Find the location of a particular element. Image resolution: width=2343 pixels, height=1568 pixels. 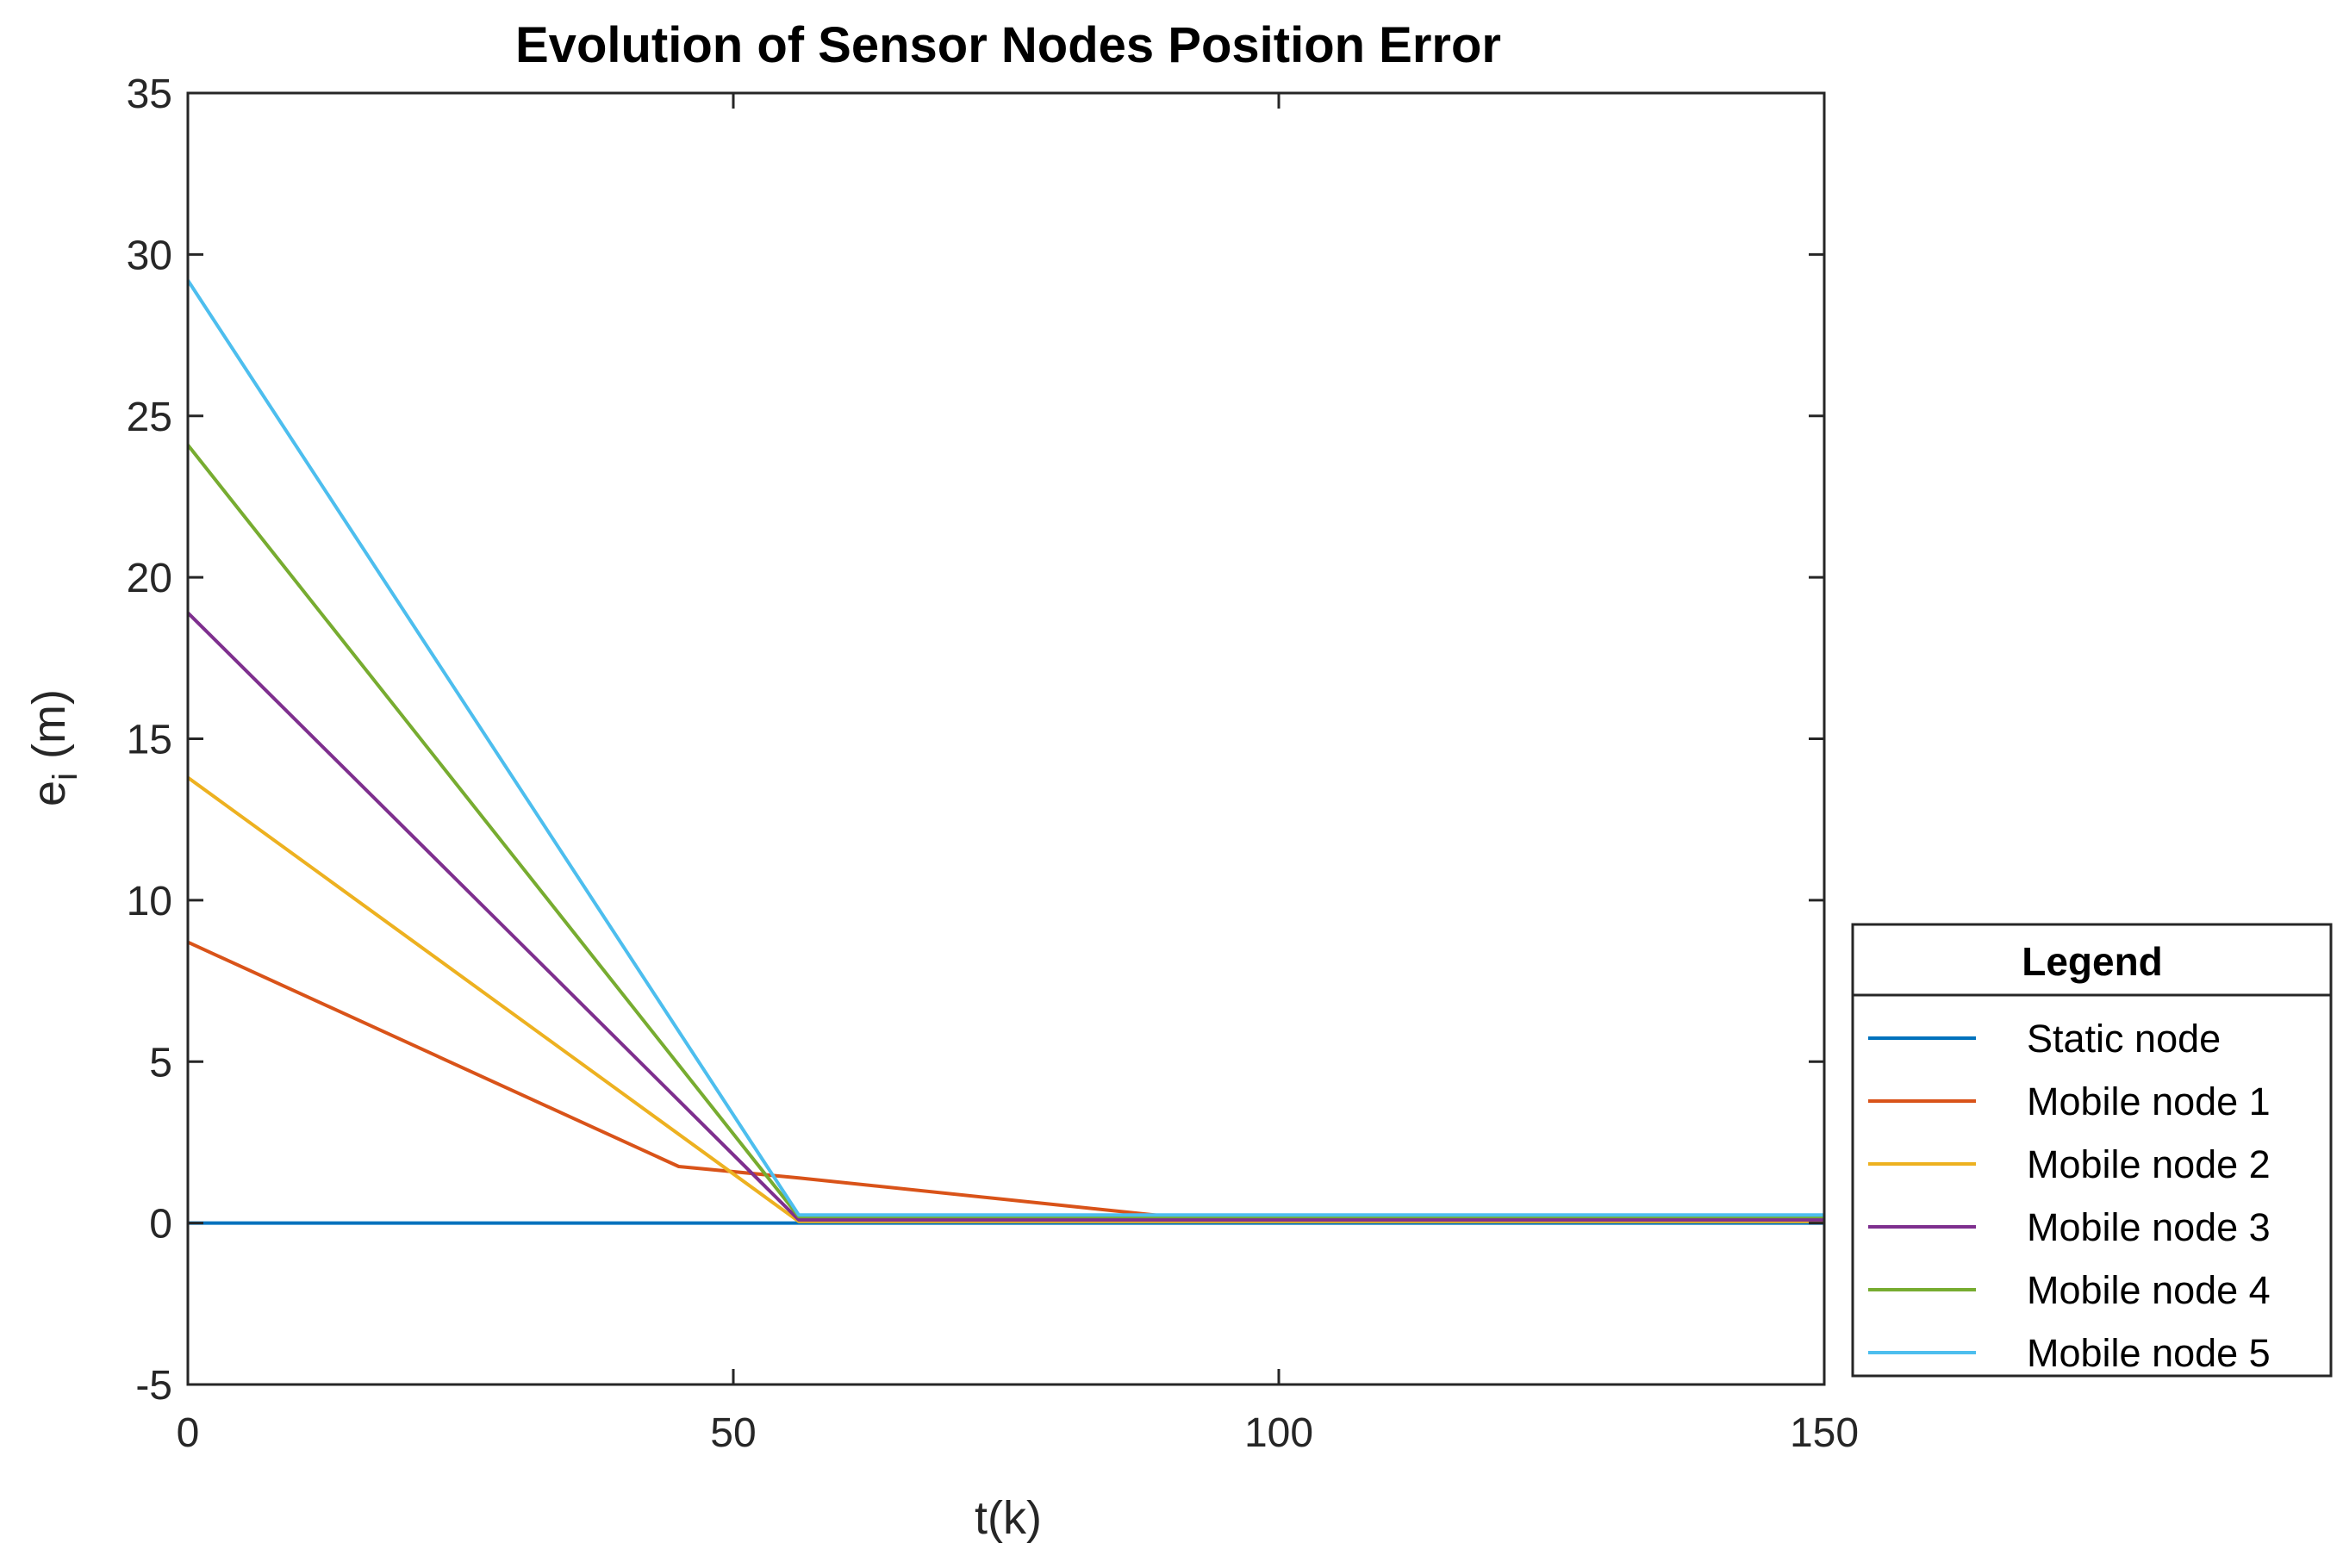

y-axis-label-base: e is located at coordinates (49, 794).